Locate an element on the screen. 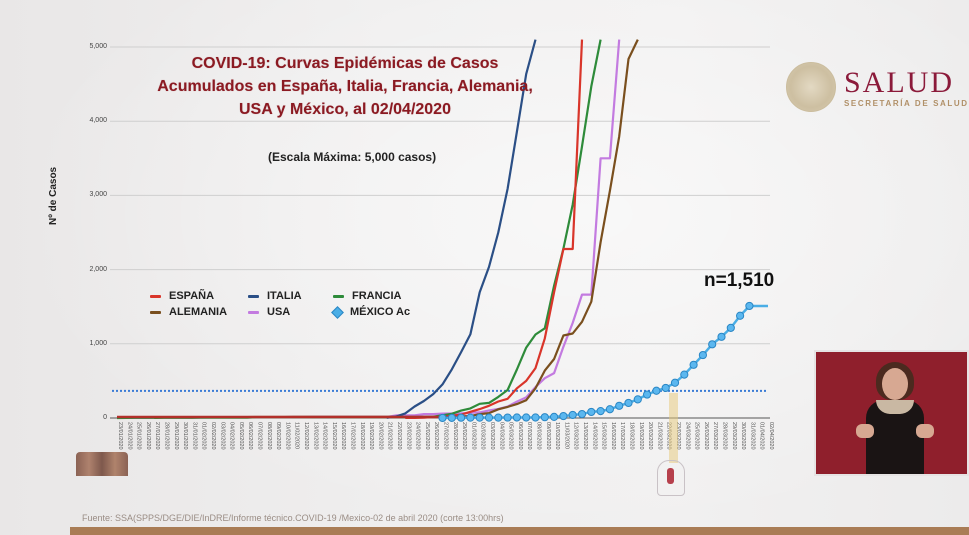 The height and width of the screenshot is (535, 969). brand-text: SALUD SECRETARÍA DE SALUD is located at coordinates (906, 86).